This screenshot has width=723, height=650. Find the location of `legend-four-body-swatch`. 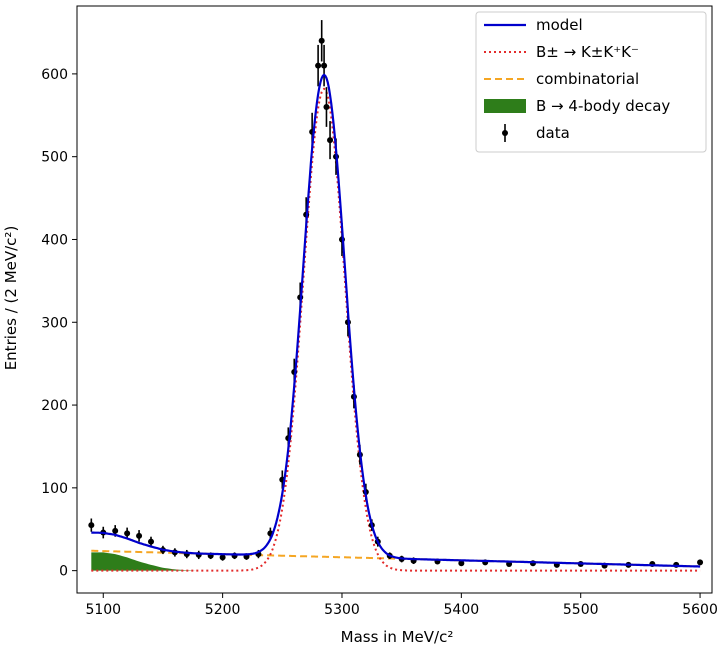

legend-four-body-swatch is located at coordinates (505, 106).